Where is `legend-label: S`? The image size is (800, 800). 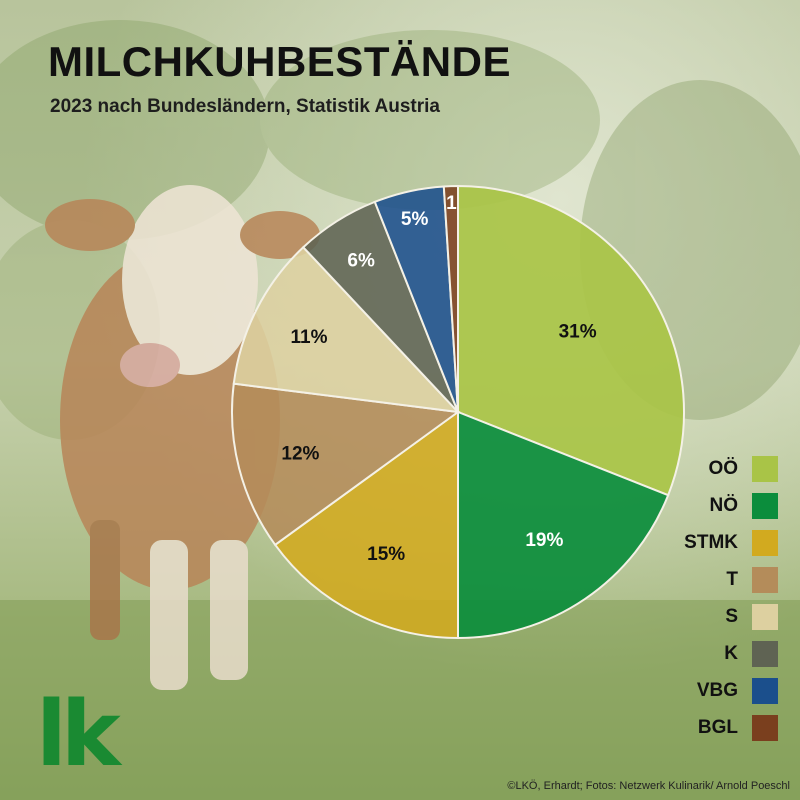 legend-label: S is located at coordinates (731, 616).